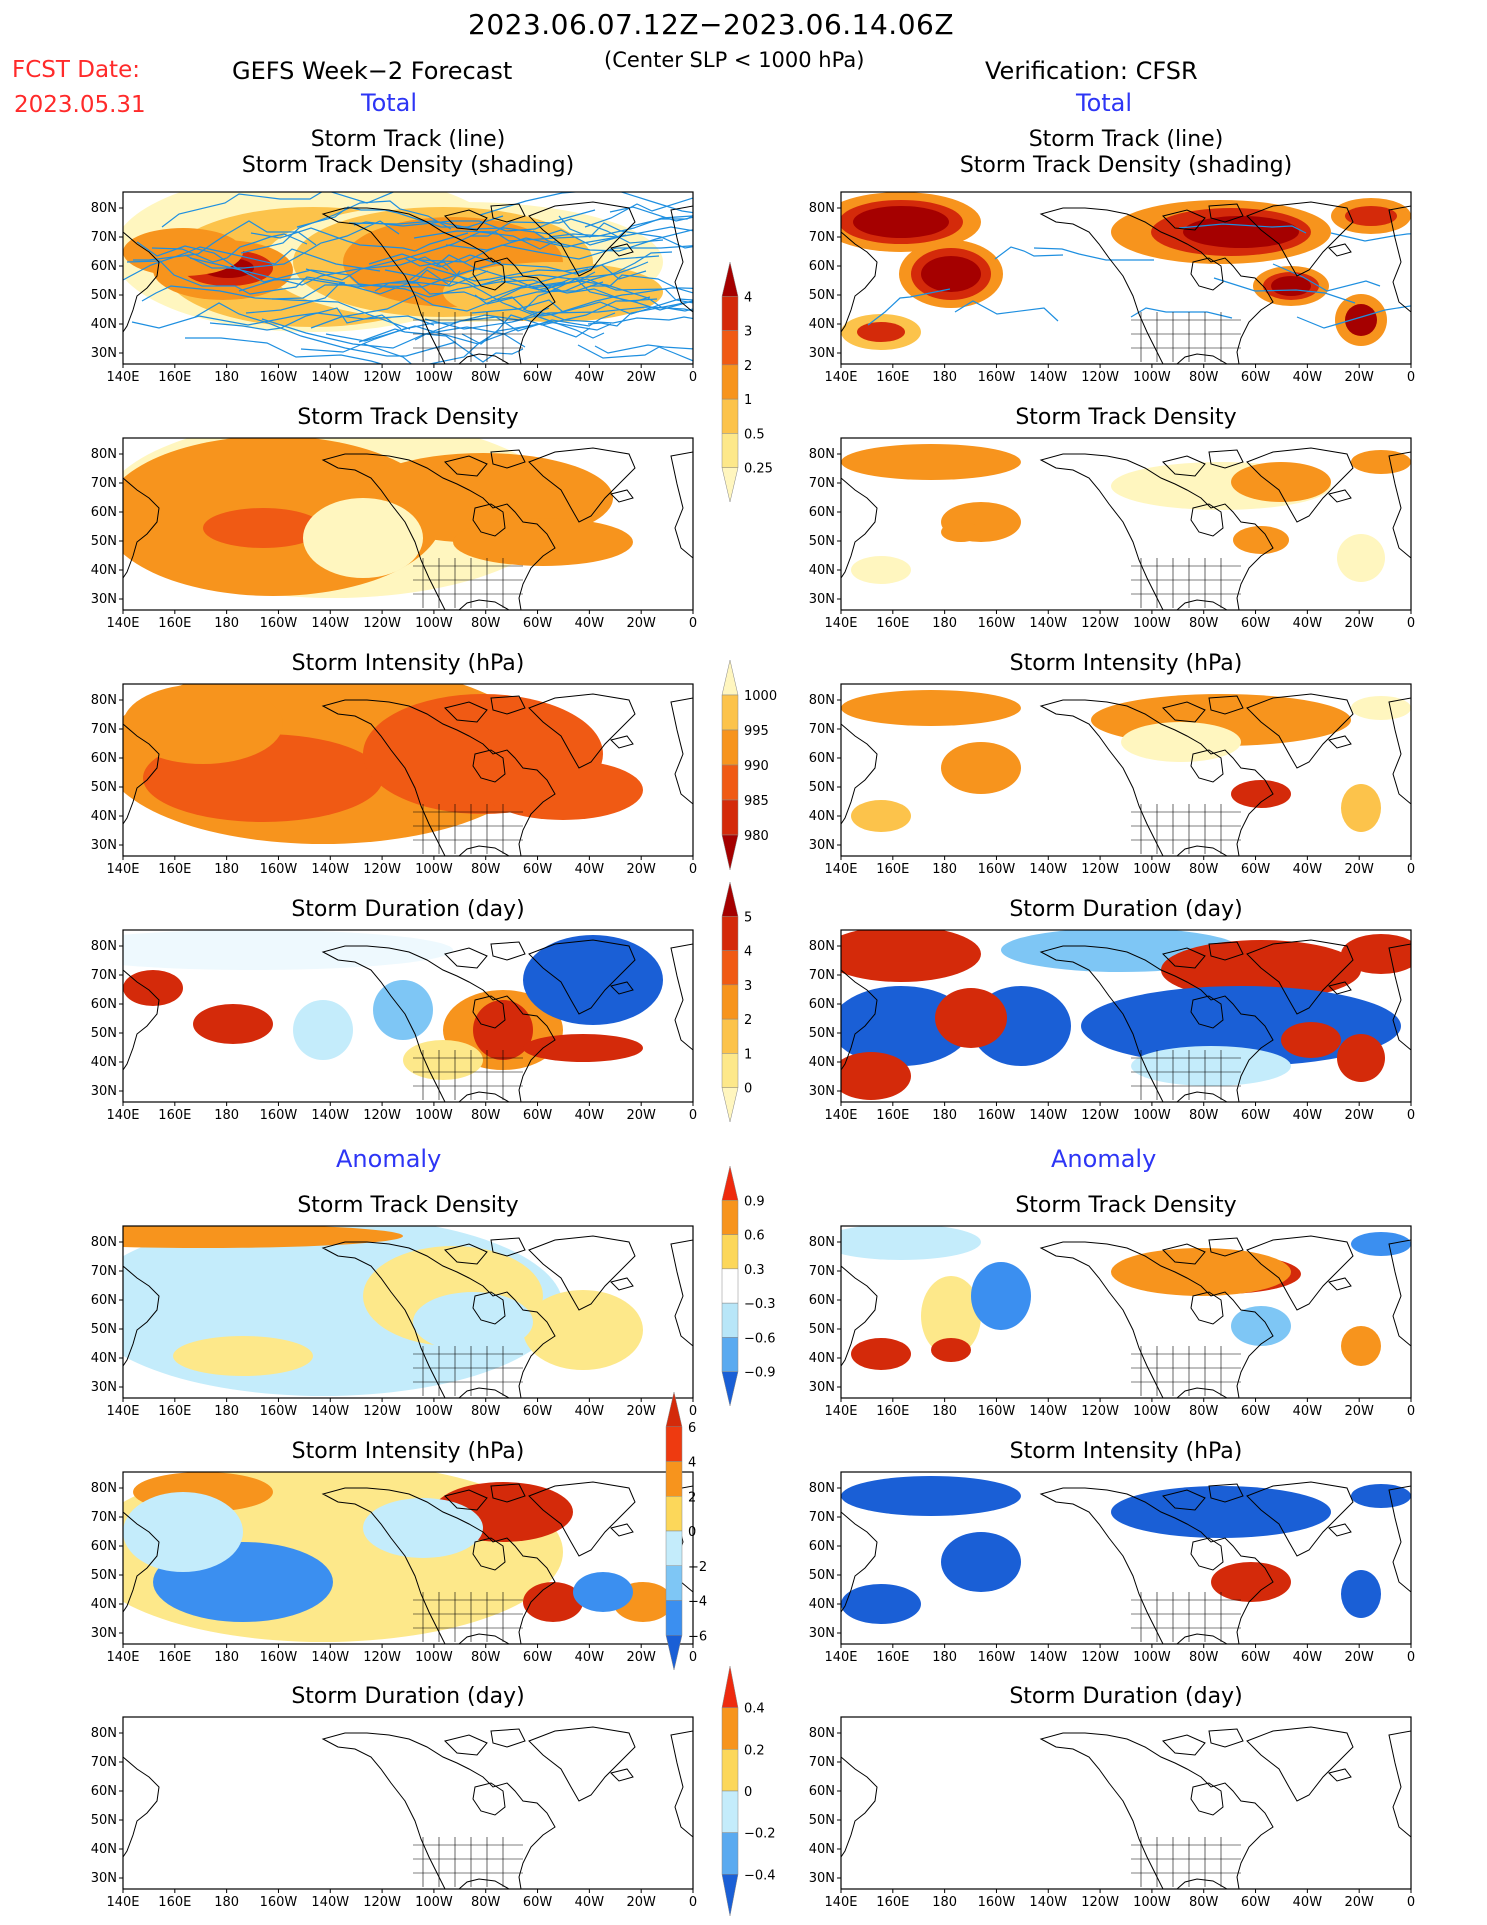 The width and height of the screenshot is (1487, 1925). Describe the element at coordinates (760, 1834) in the screenshot. I see `colorbar-label: −0.2` at that location.